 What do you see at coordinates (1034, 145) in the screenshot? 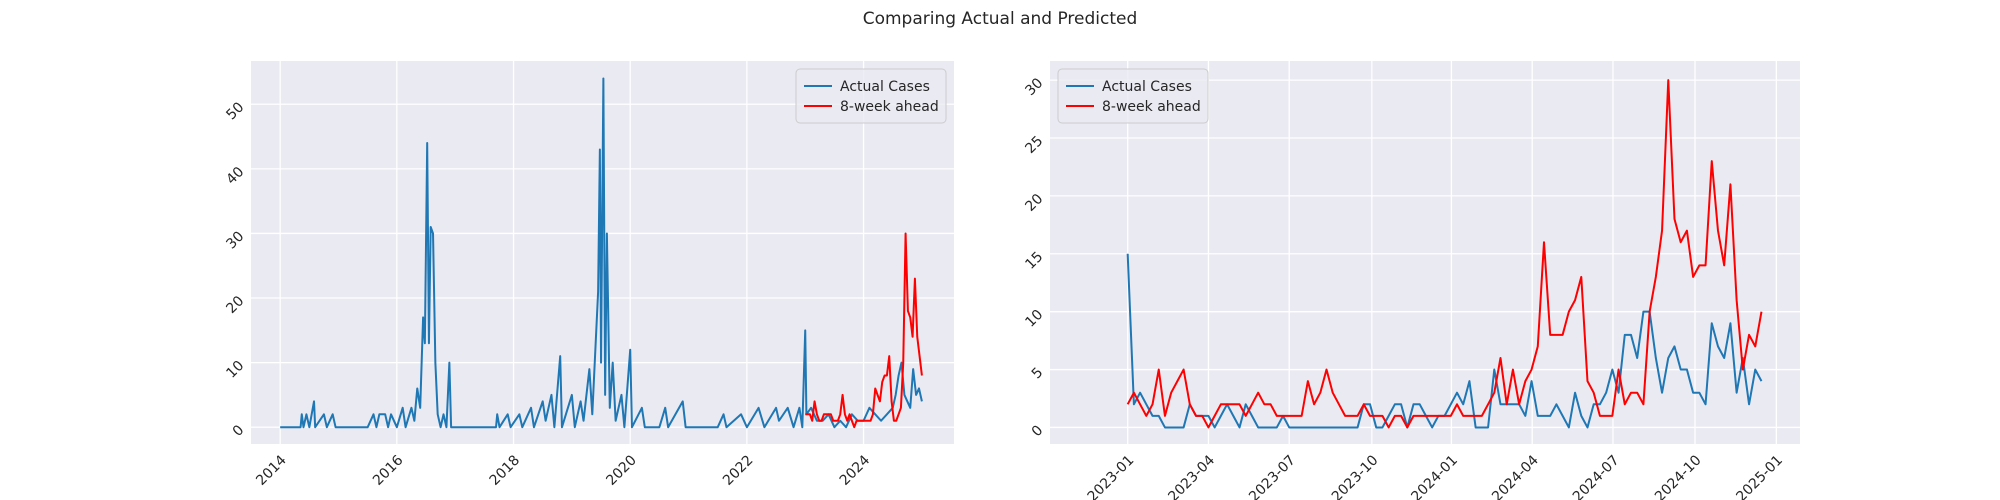
I see `y-tick-label: 25` at bounding box center [1034, 145].